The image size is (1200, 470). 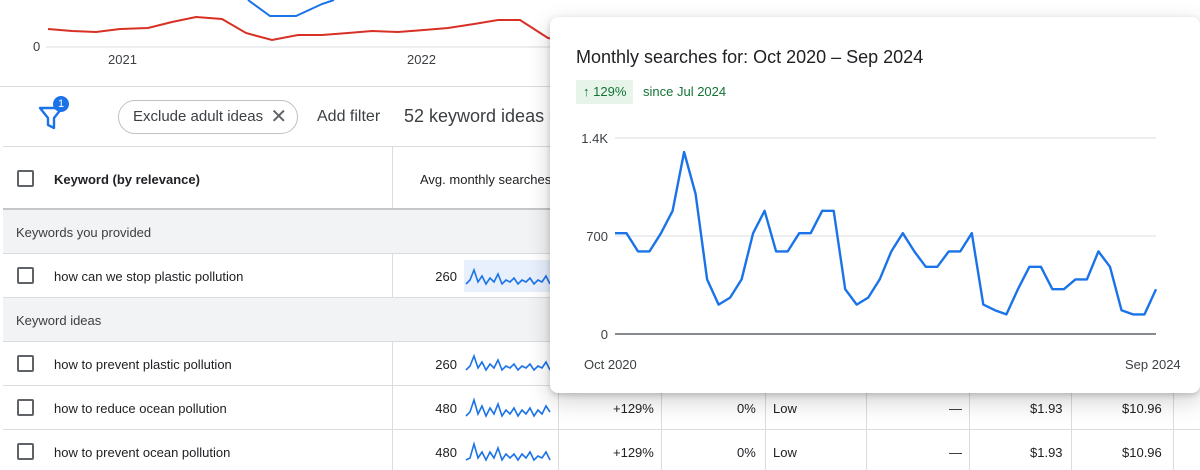 What do you see at coordinates (61, 104) in the screenshot?
I see `filter-count-badge: 1` at bounding box center [61, 104].